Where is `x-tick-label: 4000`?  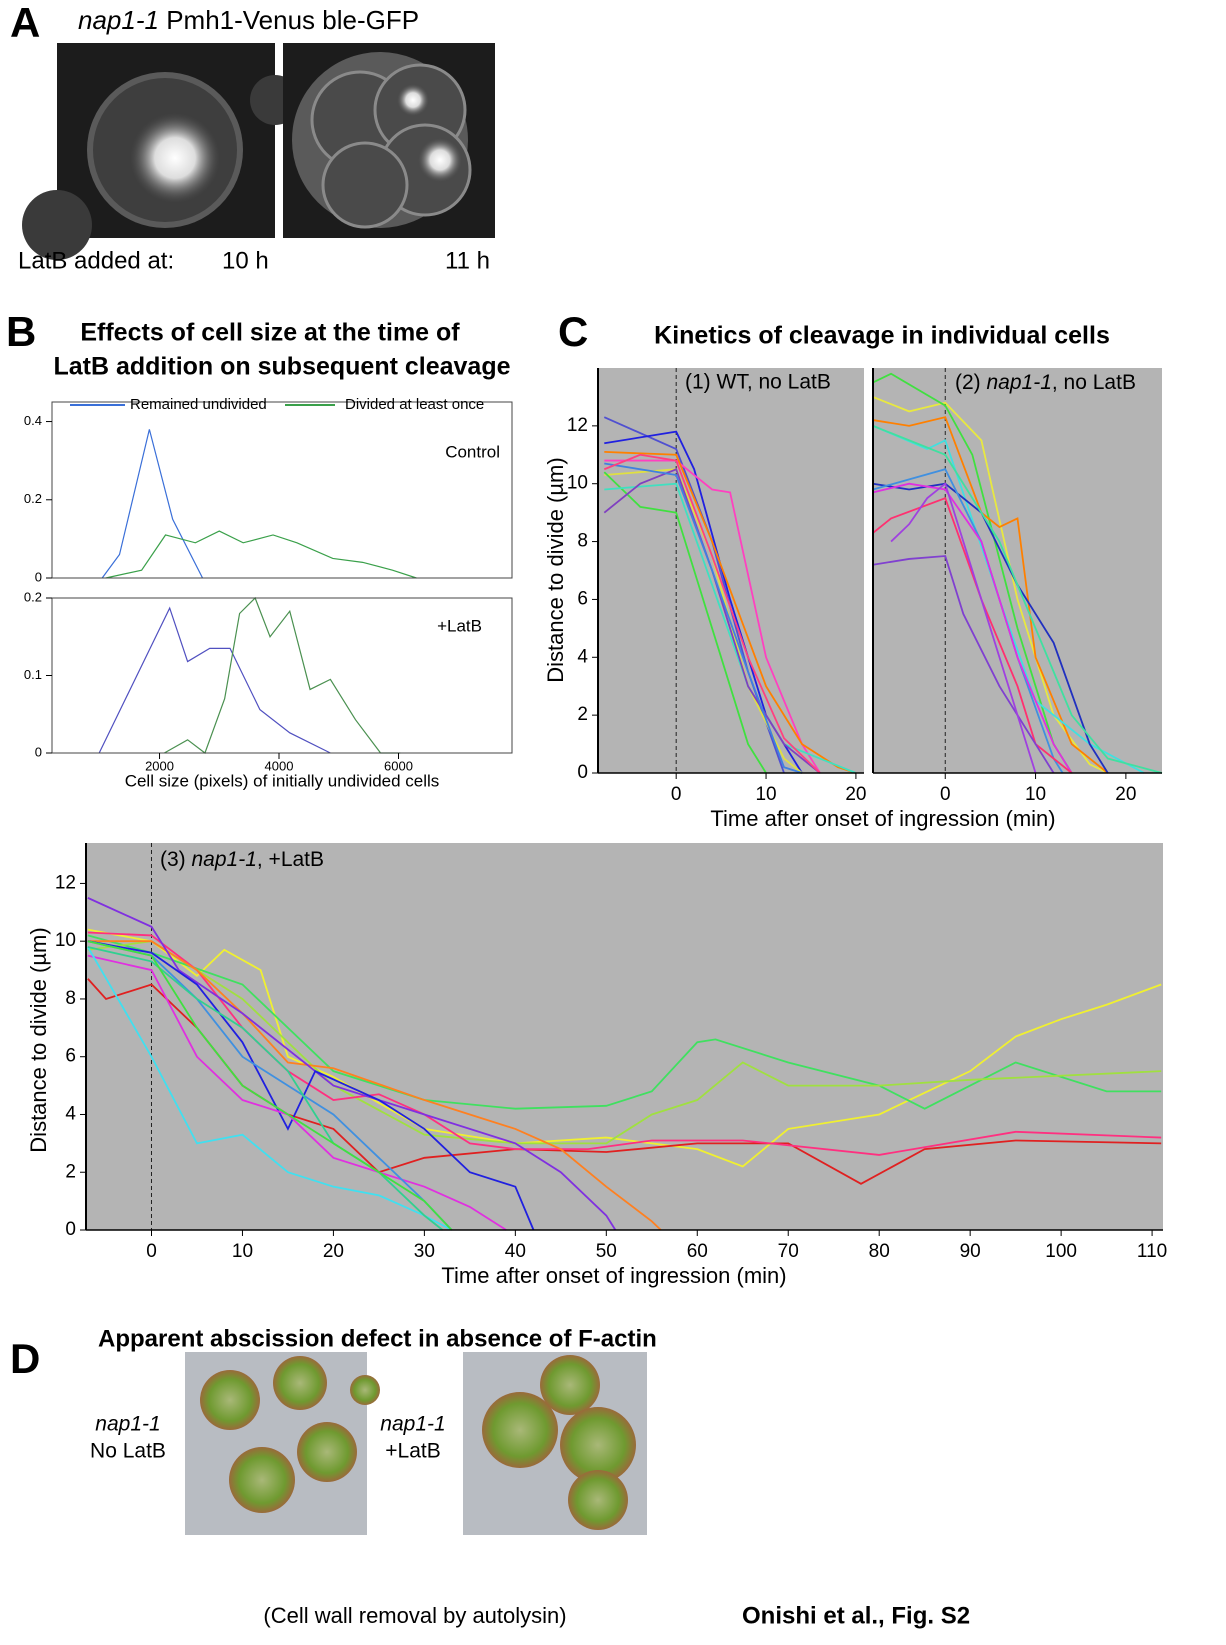
x-tick-label: 4000 is located at coordinates (279, 765).